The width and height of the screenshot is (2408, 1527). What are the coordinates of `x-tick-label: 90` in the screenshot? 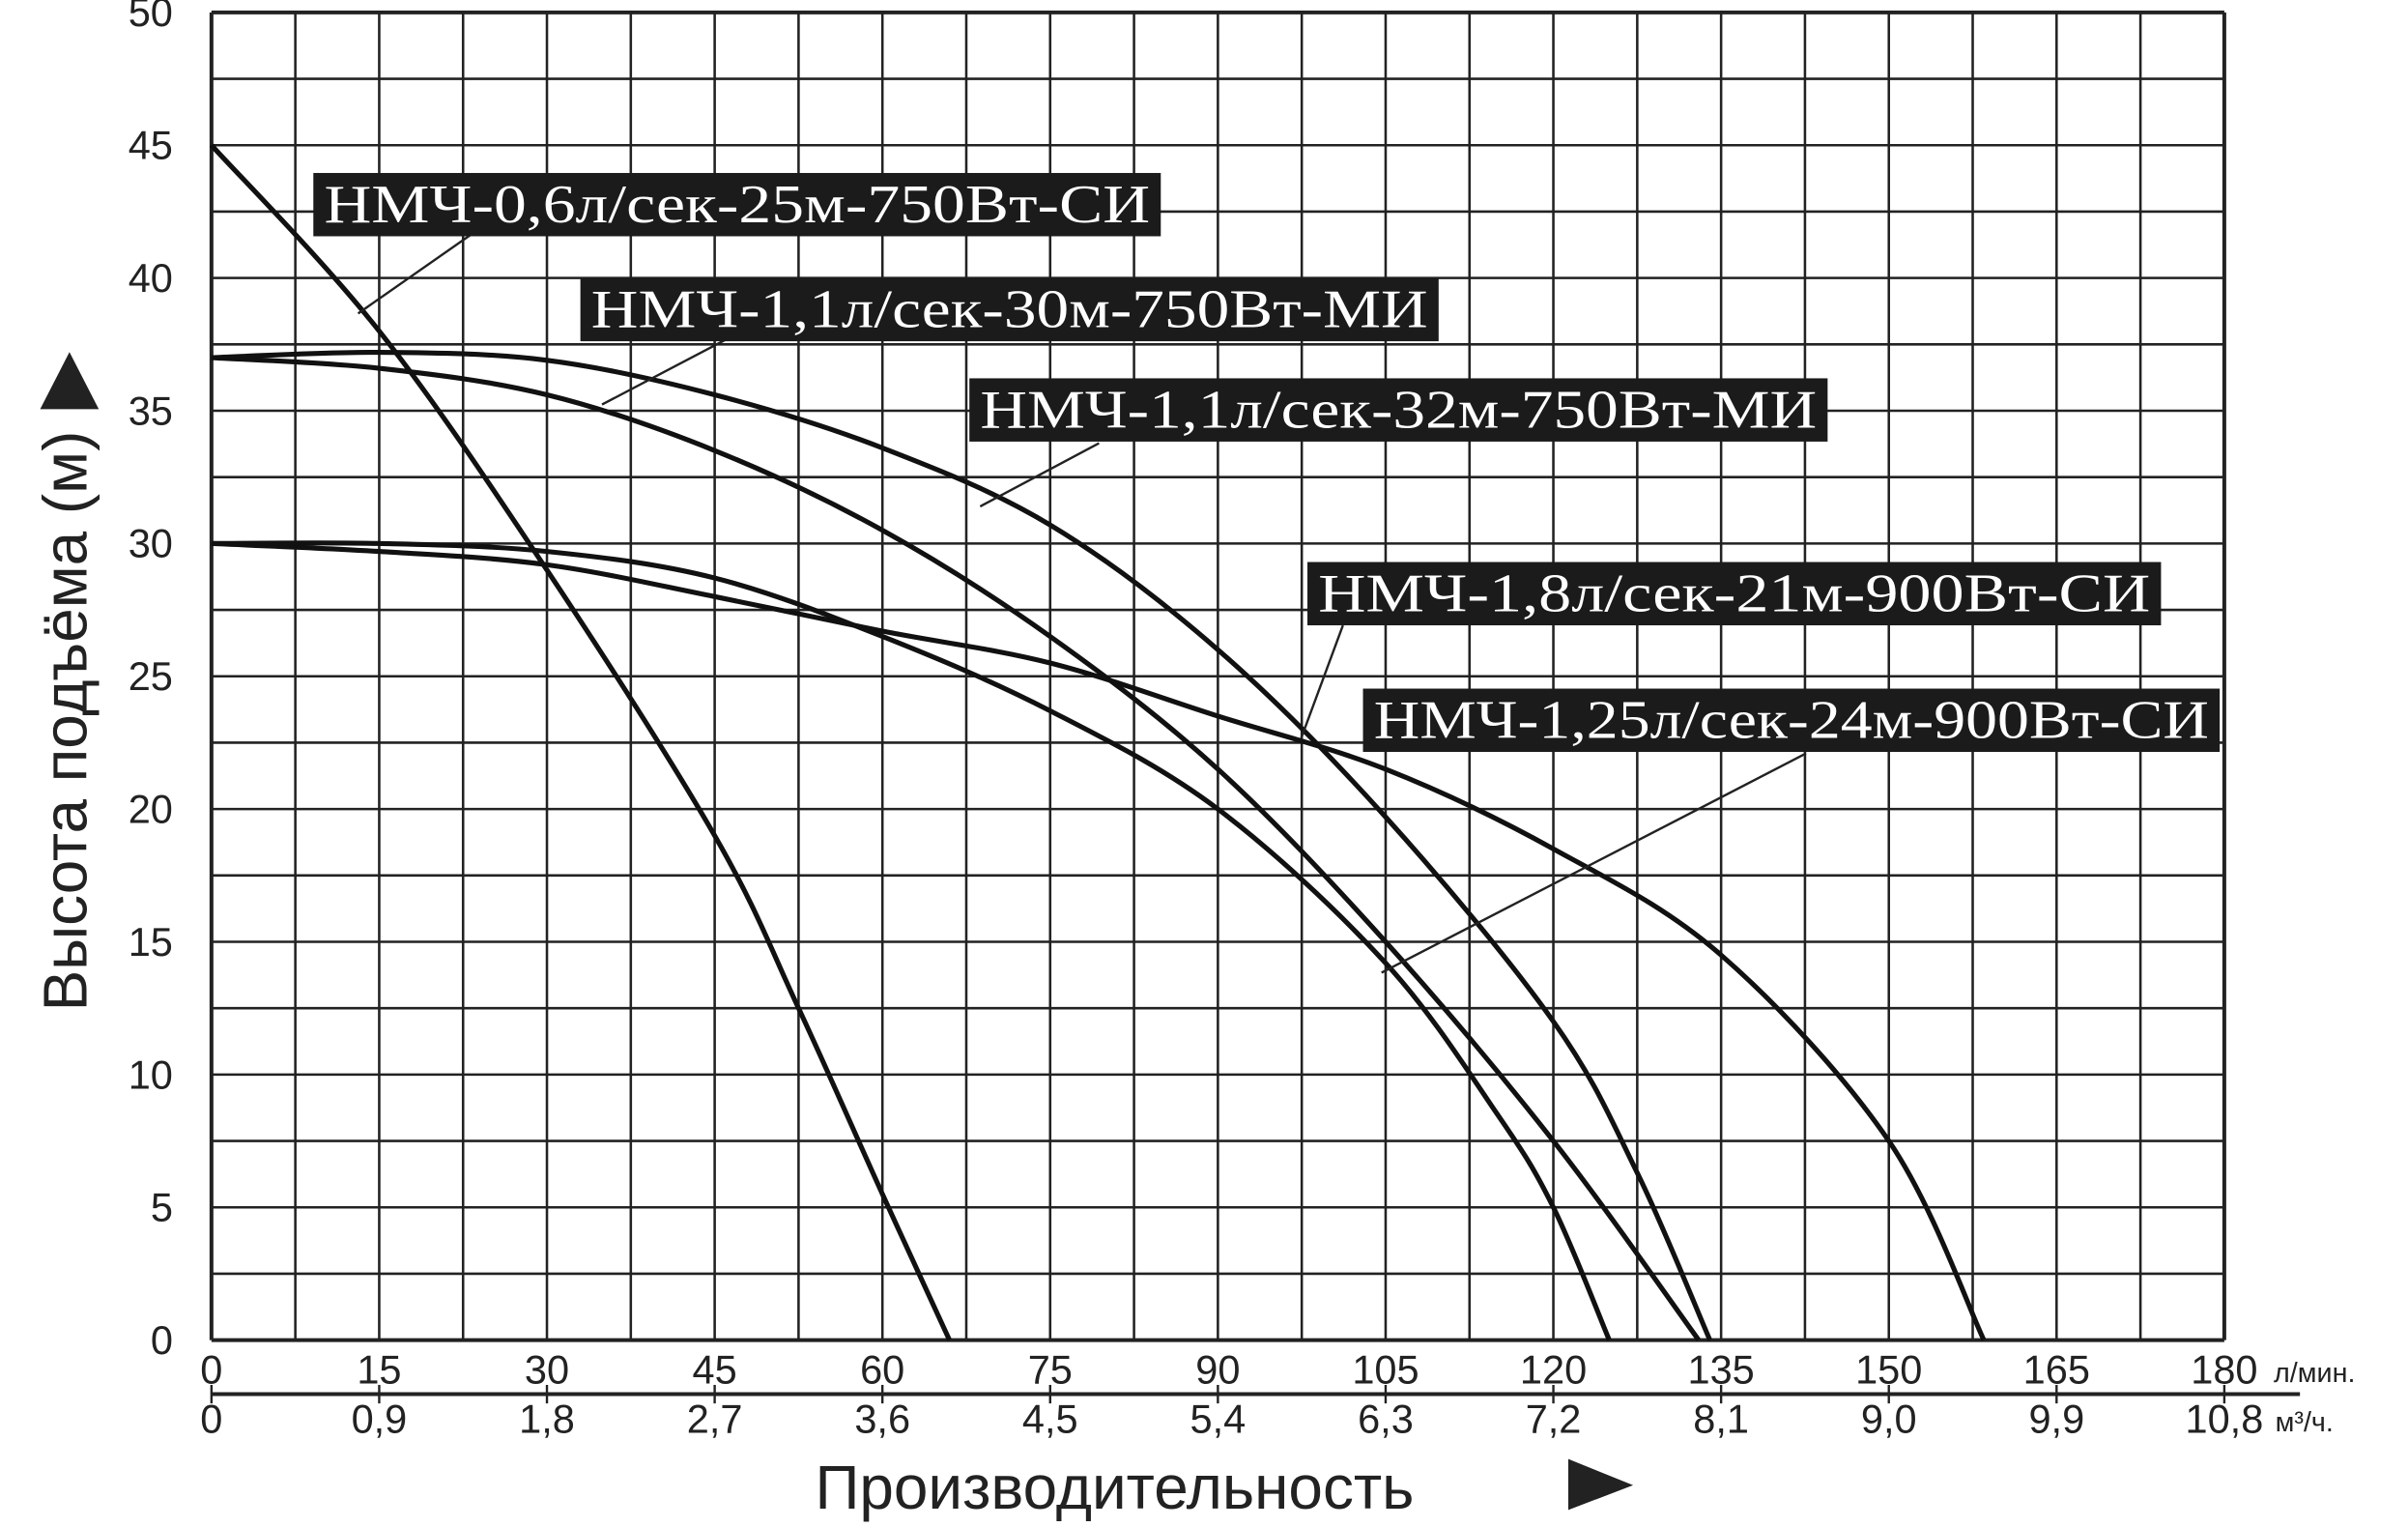 It's located at (1217, 1369).